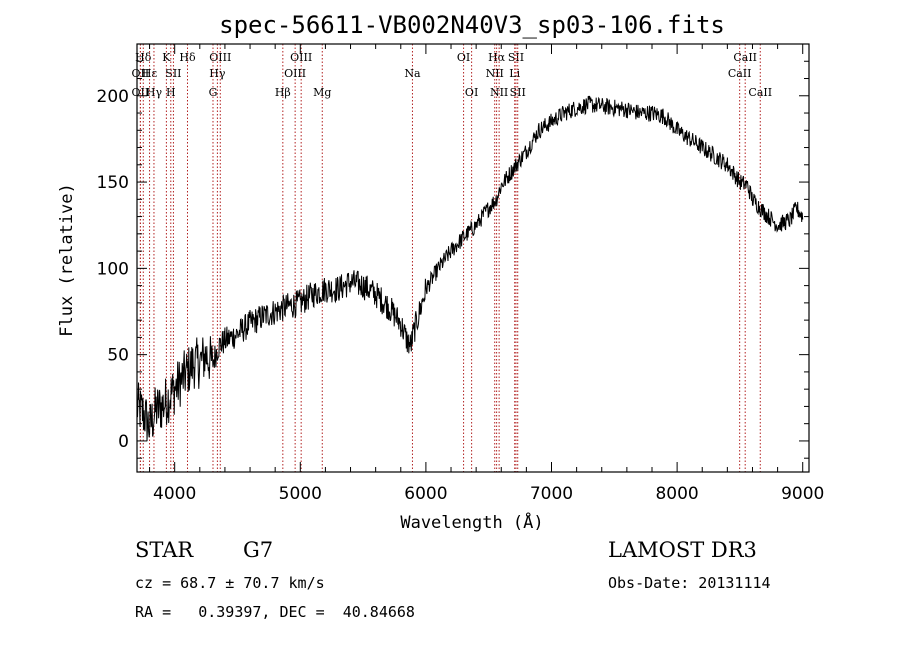  I want to click on line-marker-label-14: OIII, so click(295, 73).